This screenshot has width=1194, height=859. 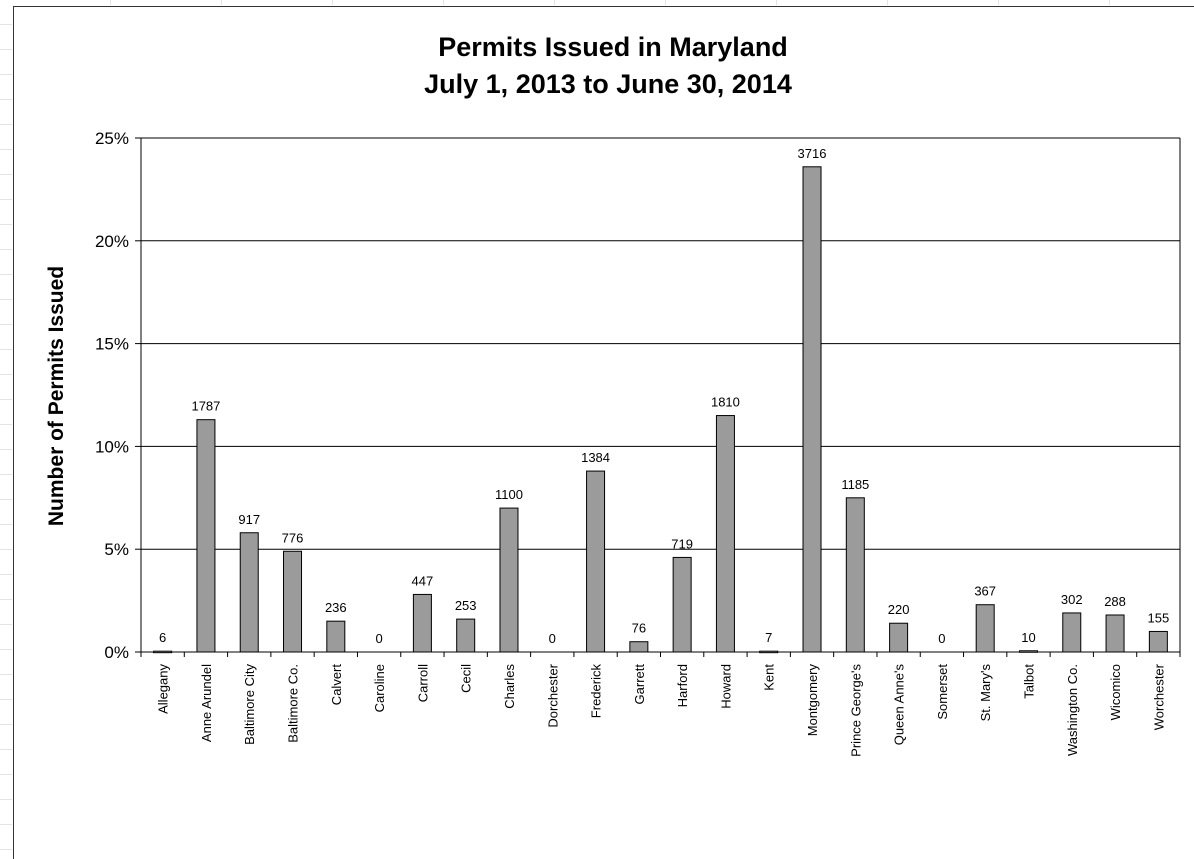 What do you see at coordinates (379, 688) in the screenshot?
I see `x-tick-label: Caroline` at bounding box center [379, 688].